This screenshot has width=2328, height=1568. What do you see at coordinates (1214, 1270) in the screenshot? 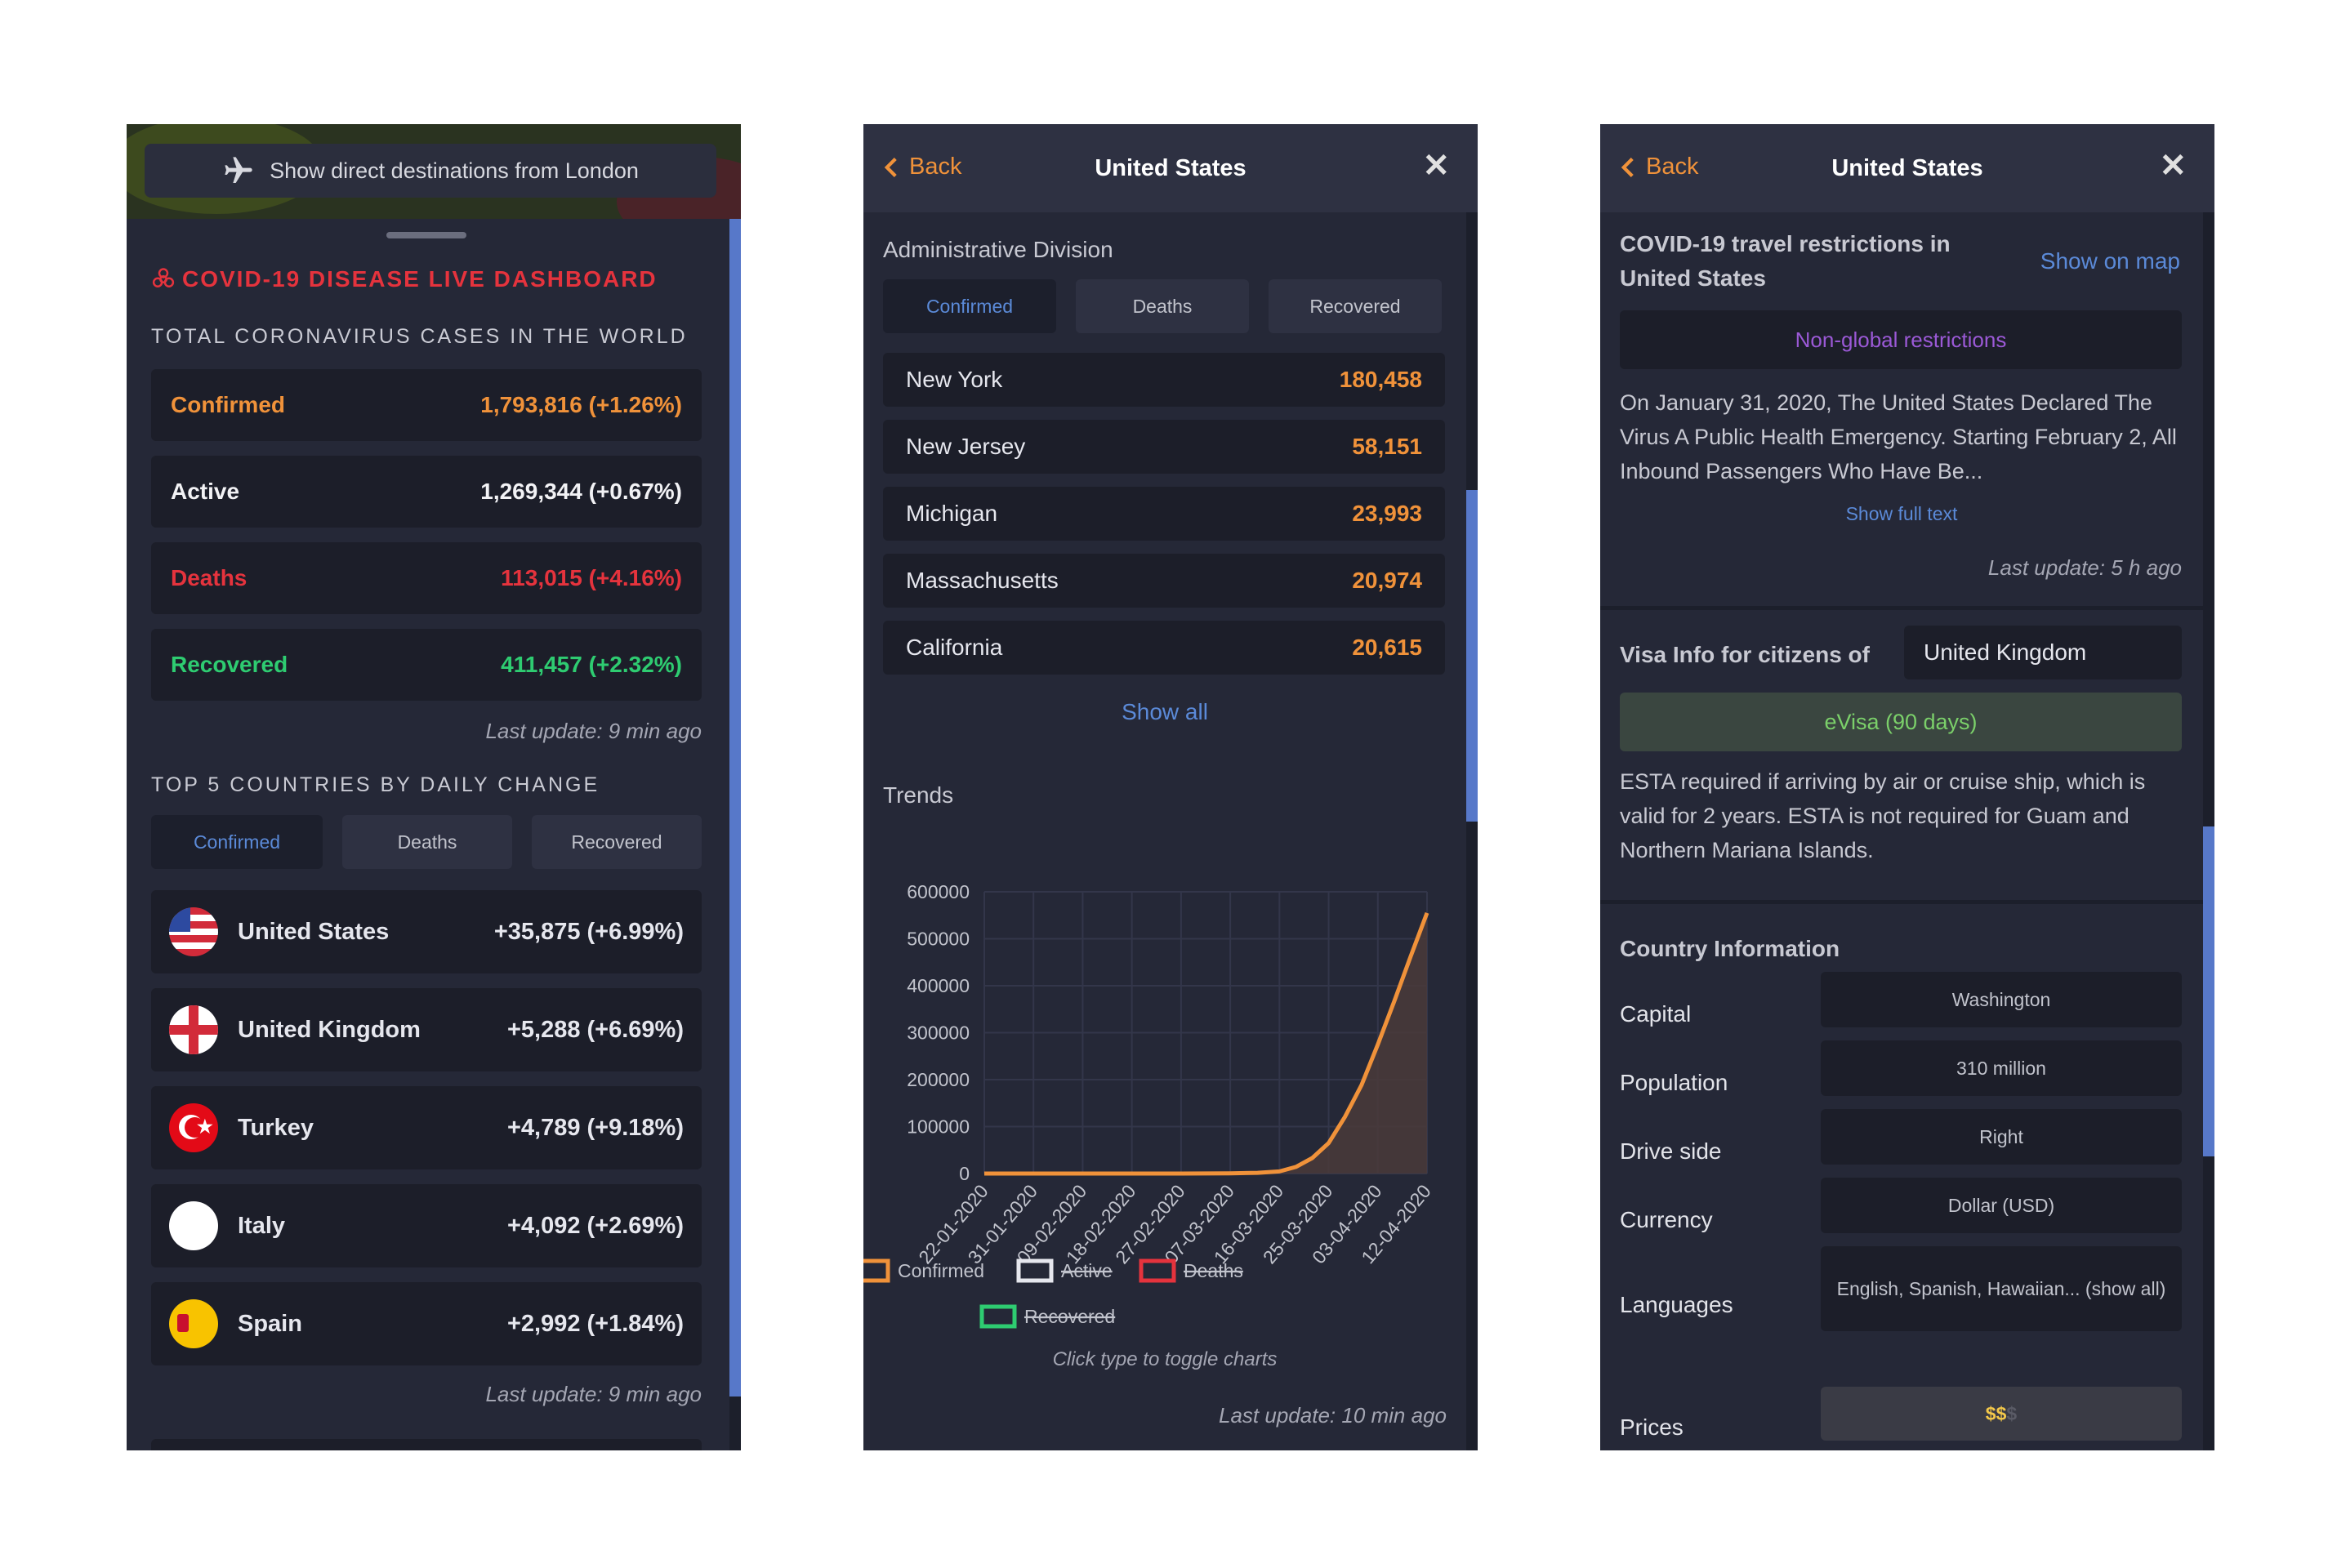
I see `legend-label: Deaths` at bounding box center [1214, 1270].